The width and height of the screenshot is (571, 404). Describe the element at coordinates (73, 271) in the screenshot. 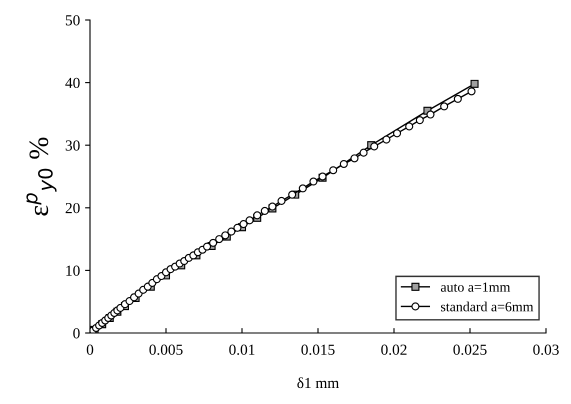

I see `y-tick-label: 10` at that location.